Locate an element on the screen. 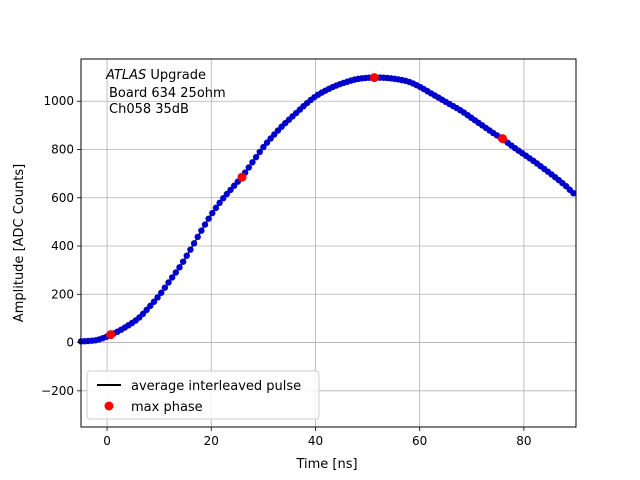  legend: average interleaved pulse max phase is located at coordinates (203, 395).